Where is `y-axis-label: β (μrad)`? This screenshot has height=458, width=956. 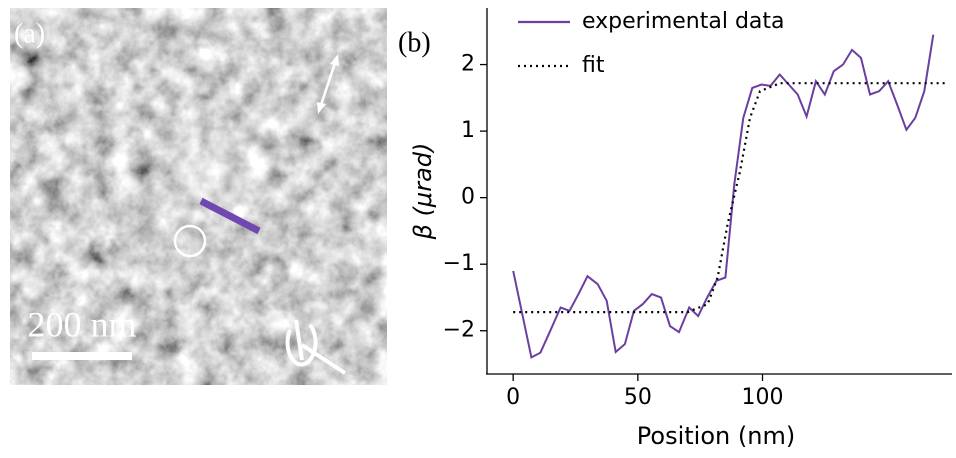
y-axis-label: β (μrad) is located at coordinates (423, 192).